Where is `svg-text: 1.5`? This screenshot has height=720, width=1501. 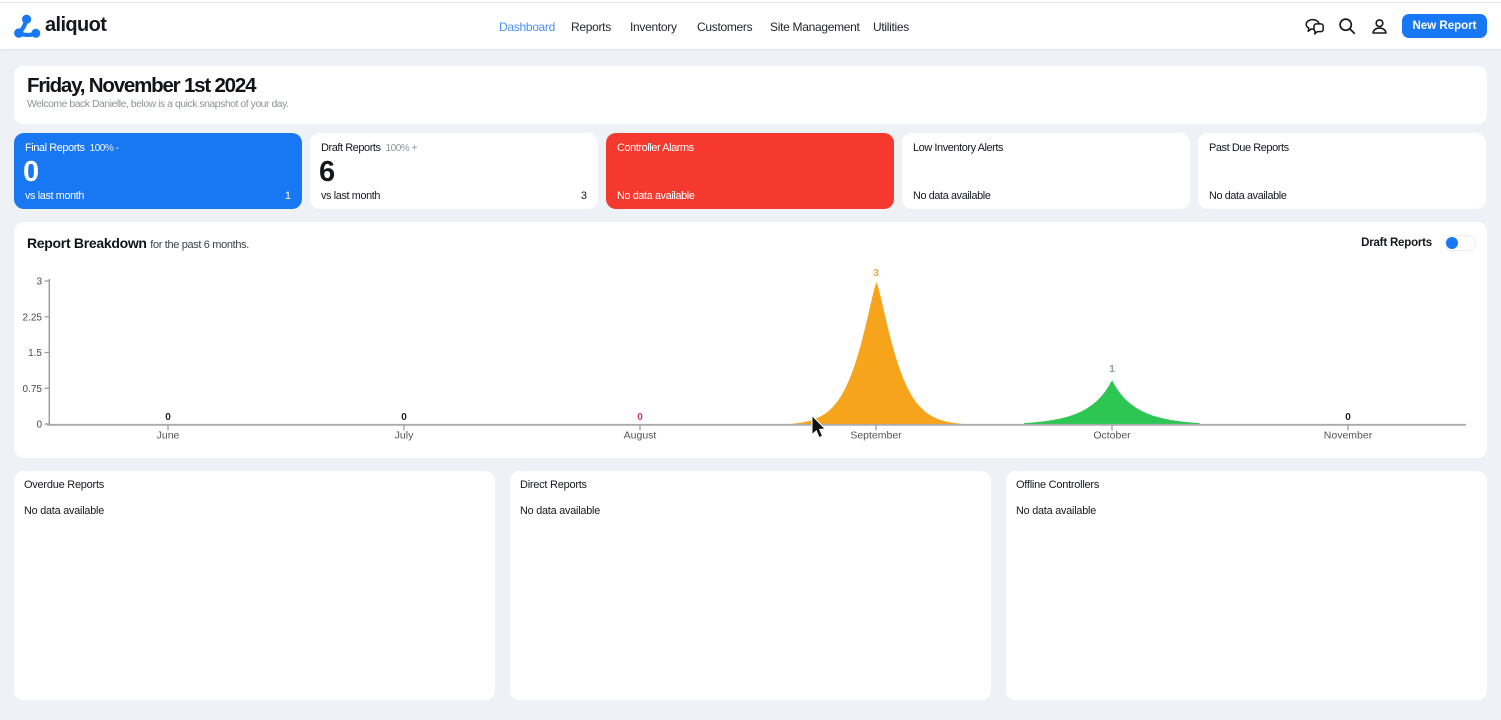 svg-text: 1.5 is located at coordinates (35, 353).